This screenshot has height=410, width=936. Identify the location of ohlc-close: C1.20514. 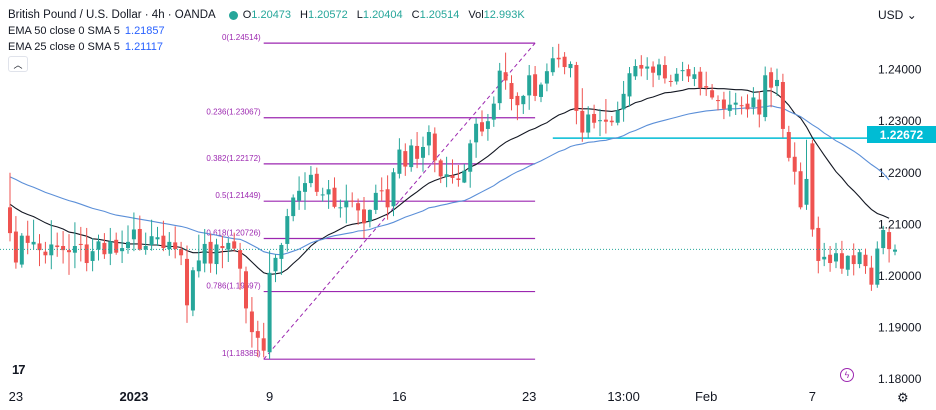
(435, 15).